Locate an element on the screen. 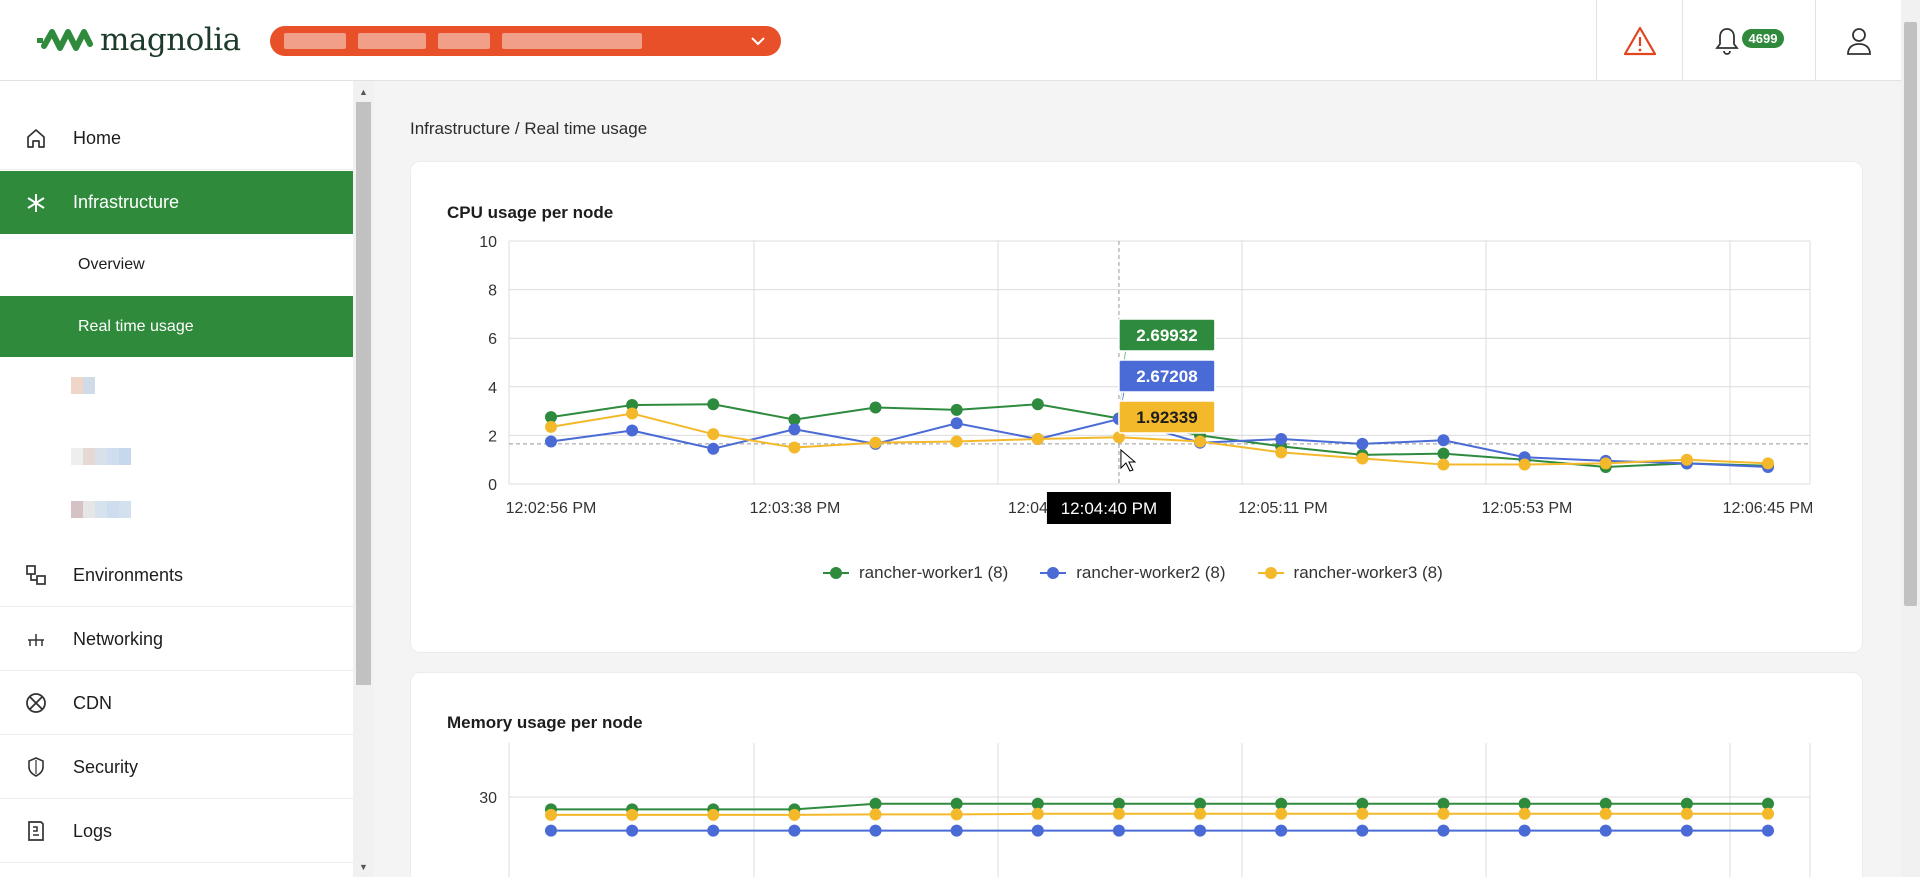 The width and height of the screenshot is (1920, 877). scroll-down-arrow-icon: ▼ is located at coordinates (363, 867).